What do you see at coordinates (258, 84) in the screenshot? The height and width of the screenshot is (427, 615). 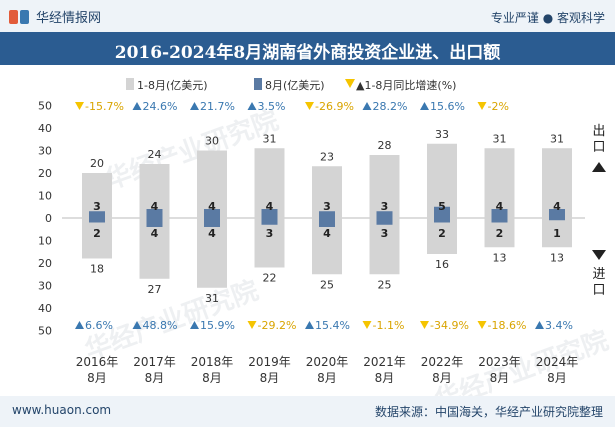 I see `legend-swatch-monthly` at bounding box center [258, 84].